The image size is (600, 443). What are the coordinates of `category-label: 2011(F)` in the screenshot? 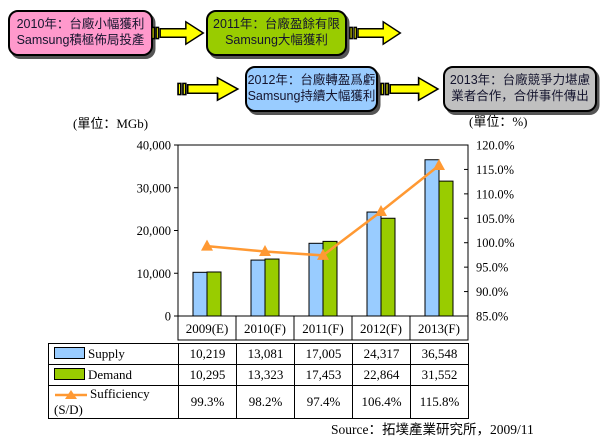 It's located at (322, 328).